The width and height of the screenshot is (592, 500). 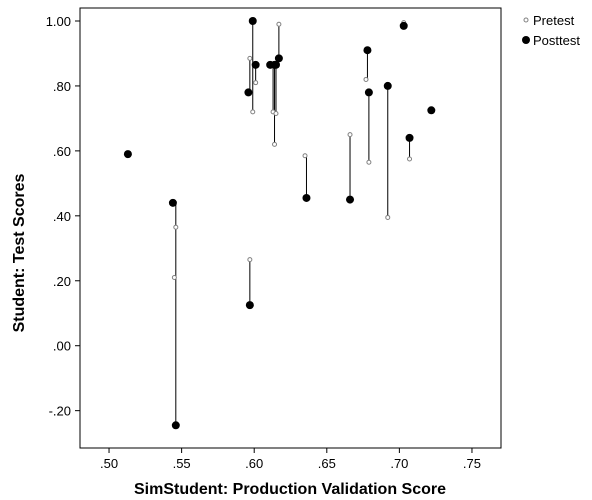 I want to click on y-axis-title: Student: Test Scores, so click(x=19, y=252).